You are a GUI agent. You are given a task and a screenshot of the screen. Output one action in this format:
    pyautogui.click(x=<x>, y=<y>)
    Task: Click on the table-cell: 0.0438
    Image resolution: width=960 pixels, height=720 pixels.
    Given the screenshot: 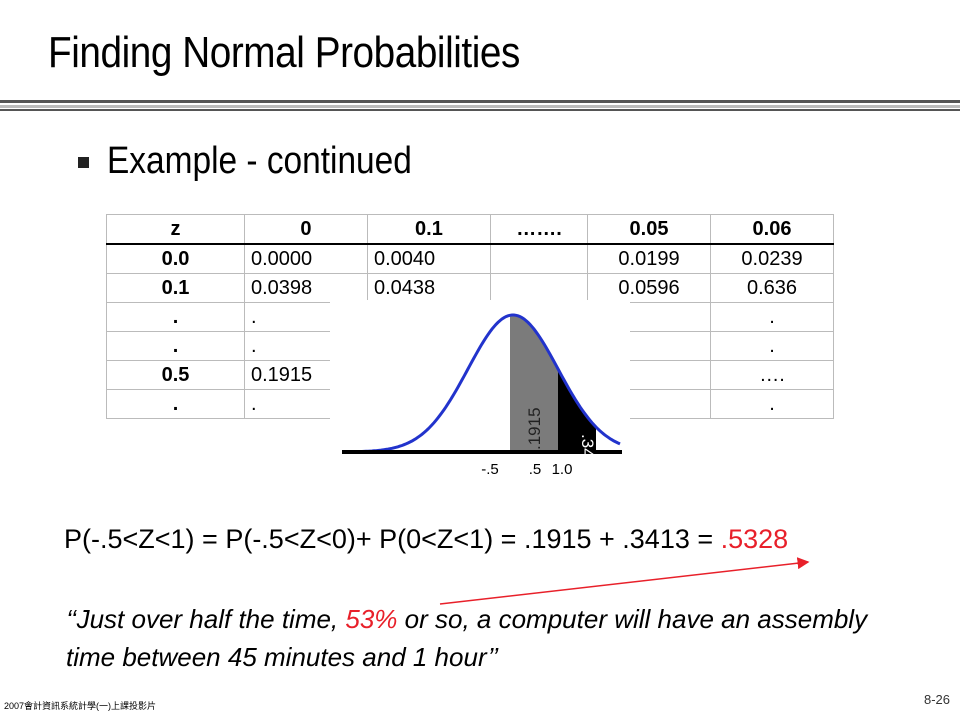 What is the action you would take?
    pyautogui.click(x=428, y=288)
    